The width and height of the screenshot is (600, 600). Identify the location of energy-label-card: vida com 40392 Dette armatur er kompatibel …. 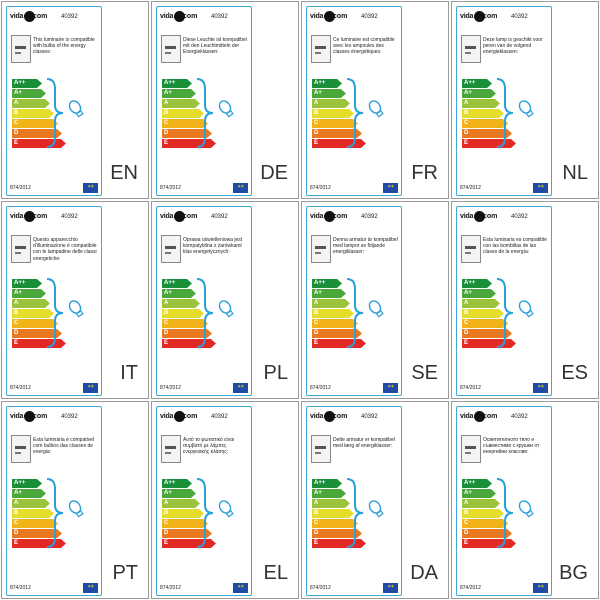
(354, 501).